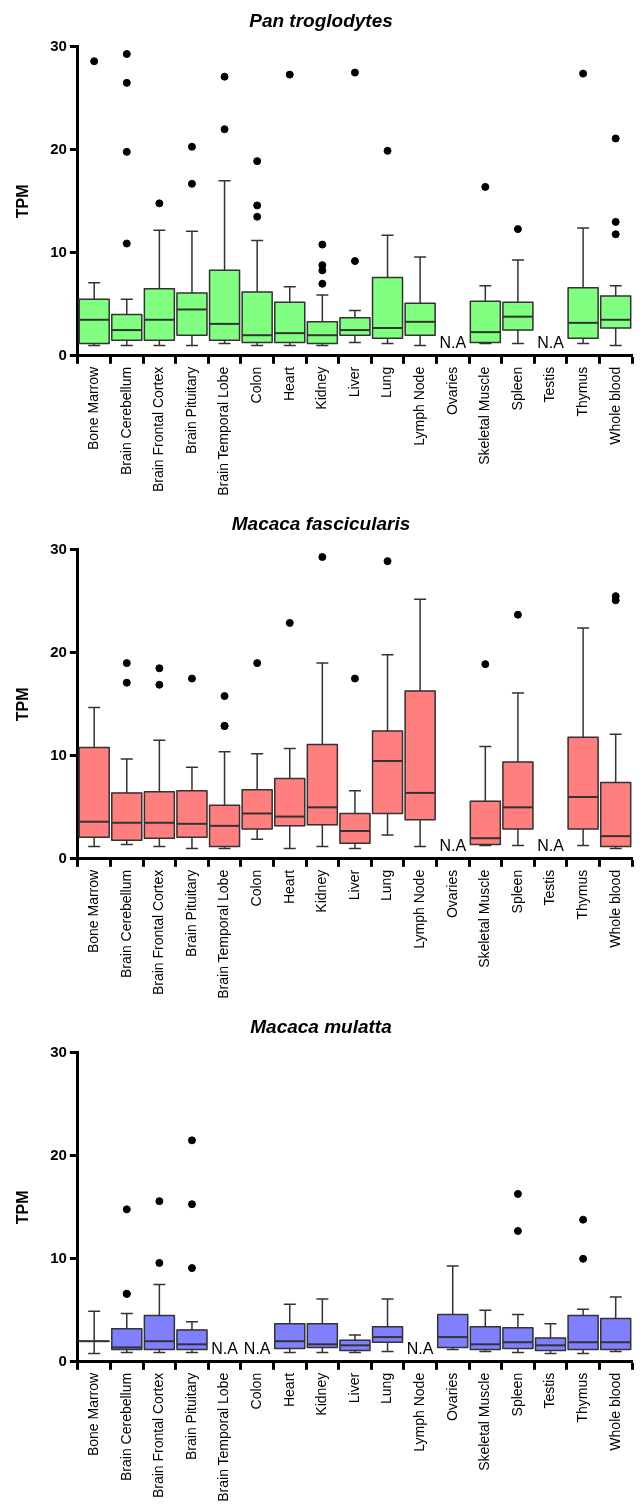 The image size is (644, 1509). I want to click on chart-title: Macaca fascicularis, so click(321, 523).